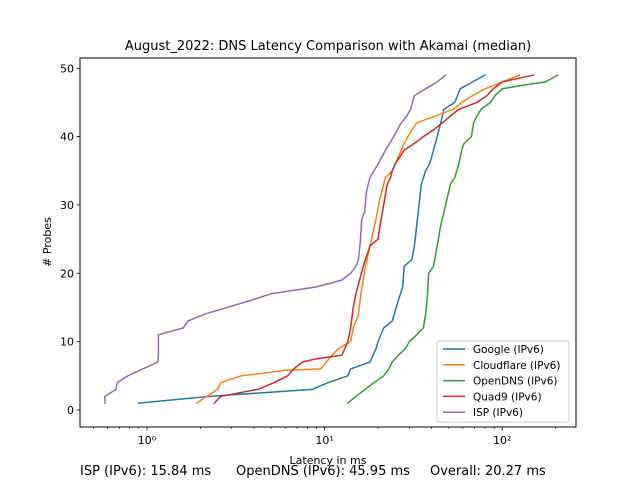  Describe the element at coordinates (328, 460) in the screenshot. I see `x-axis-label: Latency in ms` at that location.